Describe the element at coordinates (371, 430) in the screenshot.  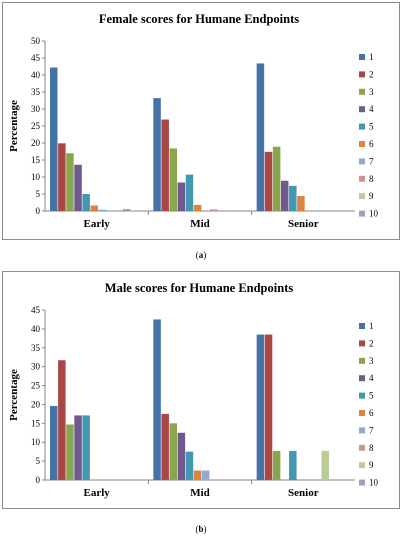
I see `male-legend-label: 7` at that location.